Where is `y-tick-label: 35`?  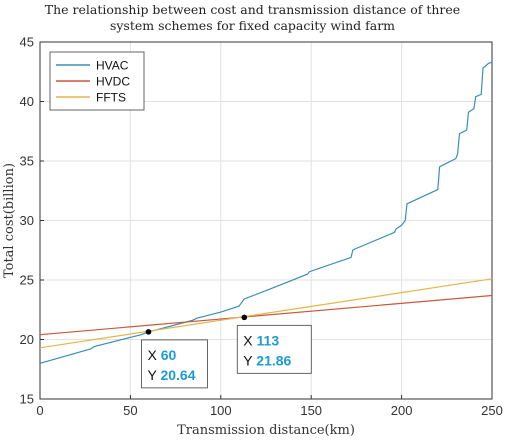 y-tick-label: 35 is located at coordinates (27, 161).